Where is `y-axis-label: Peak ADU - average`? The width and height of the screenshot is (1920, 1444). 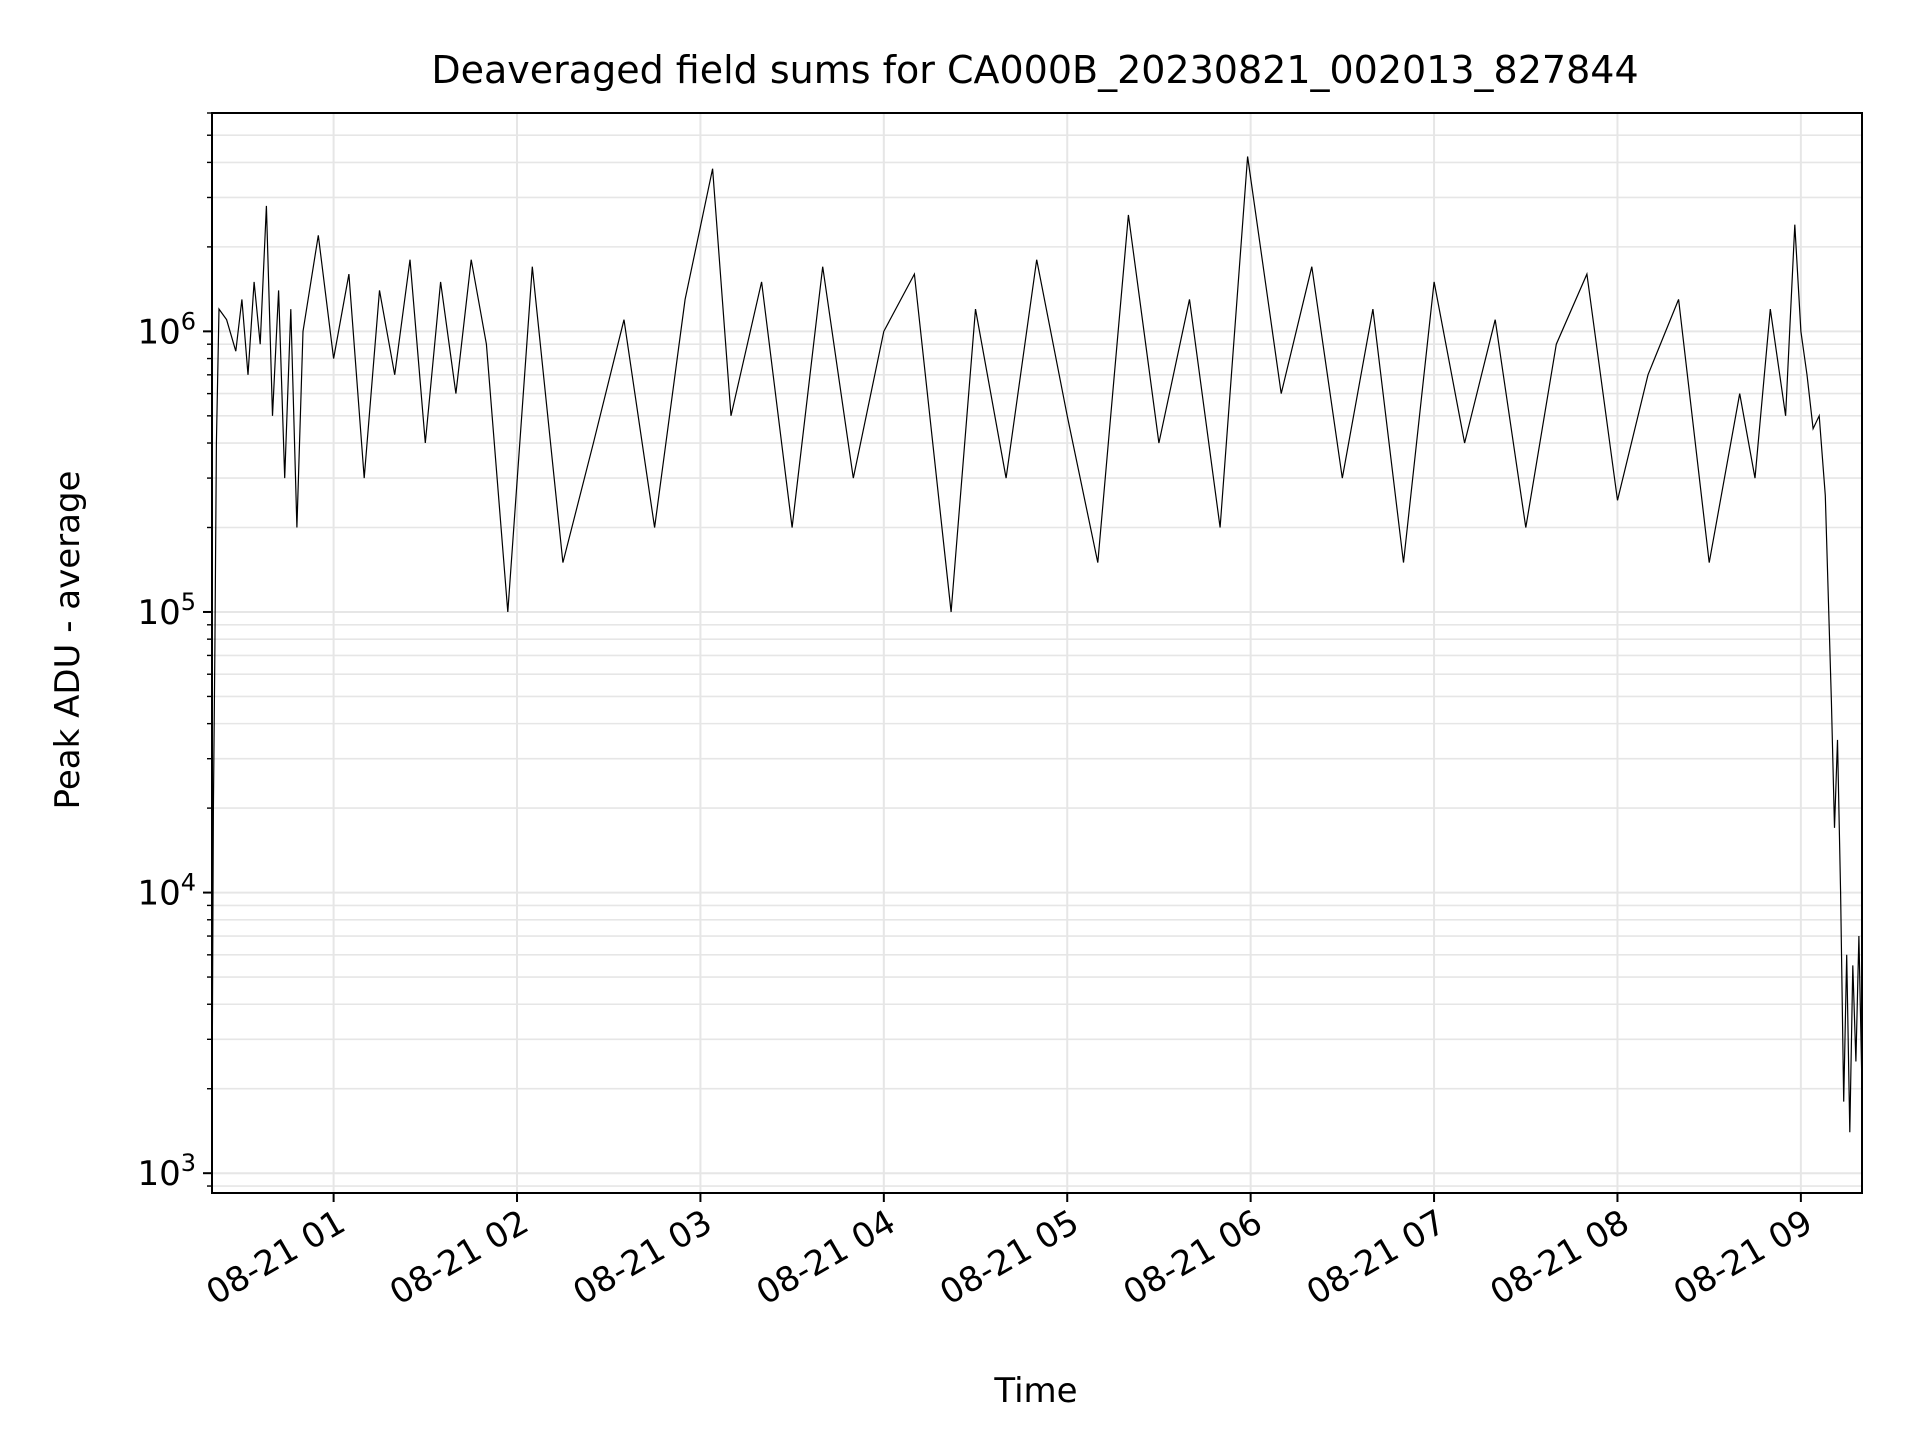 y-axis-label: Peak ADU - average is located at coordinates (68, 640).